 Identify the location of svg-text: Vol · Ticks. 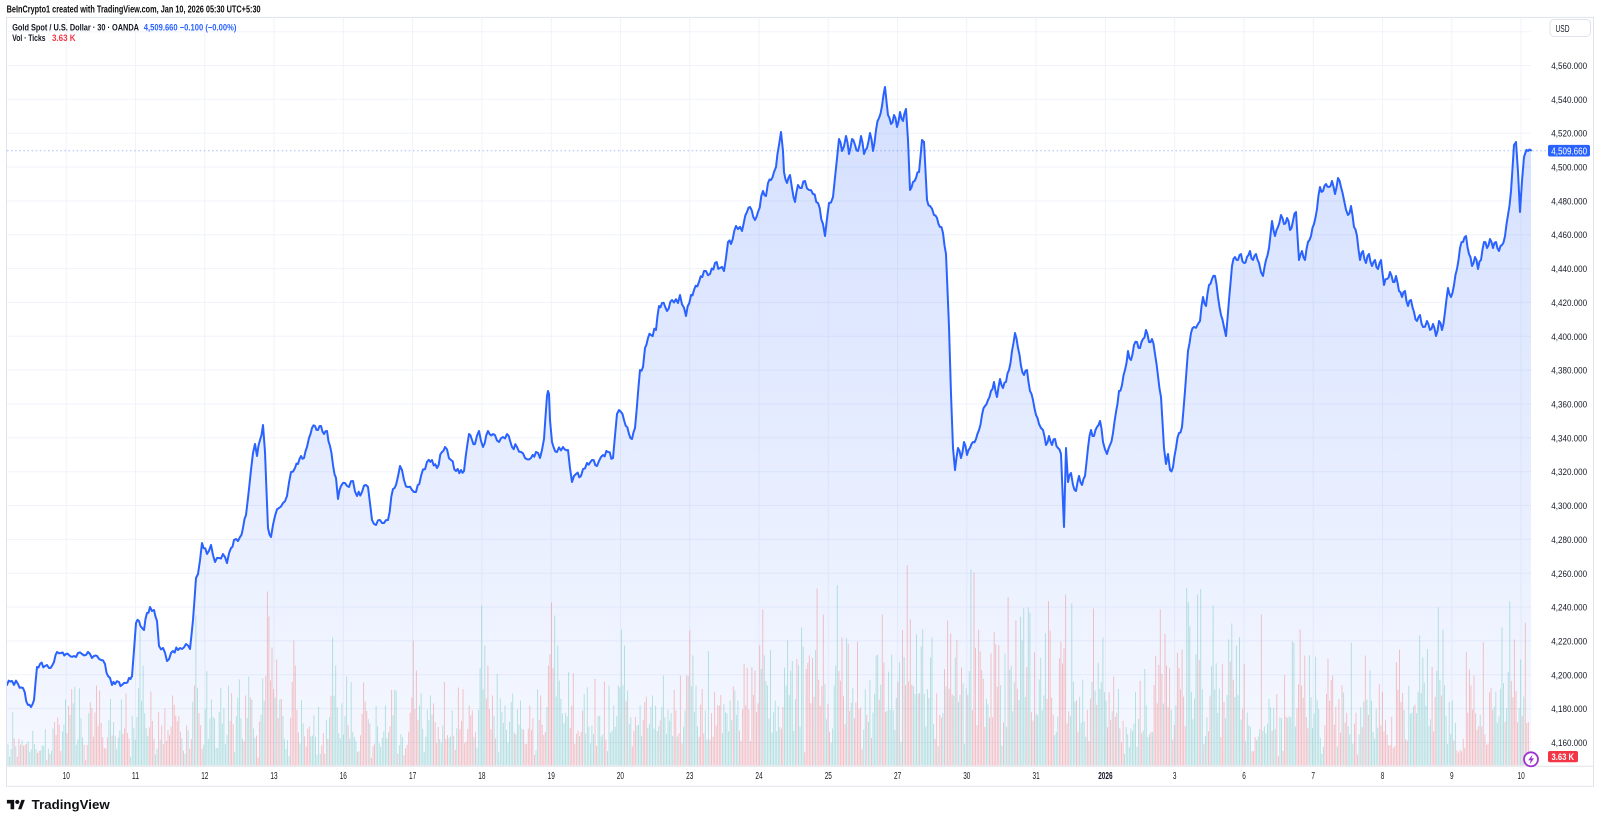
(28, 38).